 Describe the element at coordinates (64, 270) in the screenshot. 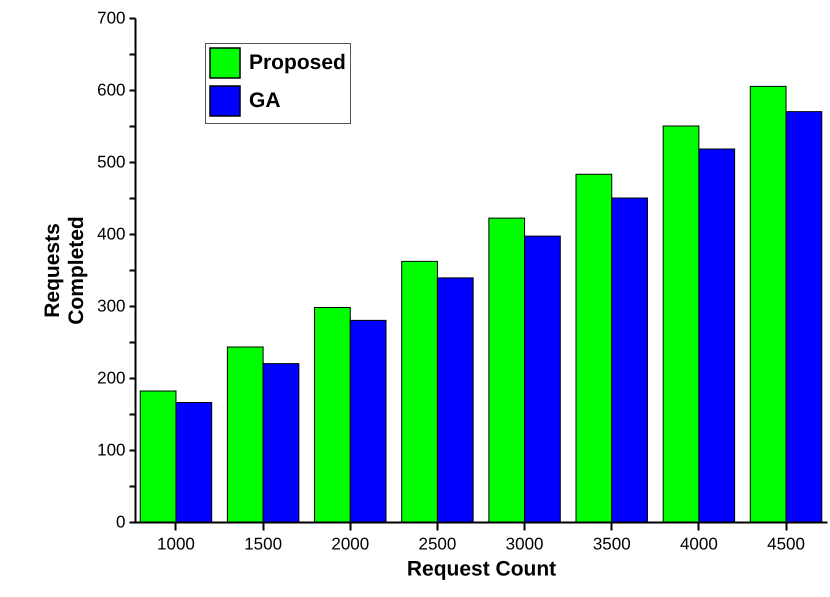

I see `y-axis-title: Requests Completed` at that location.